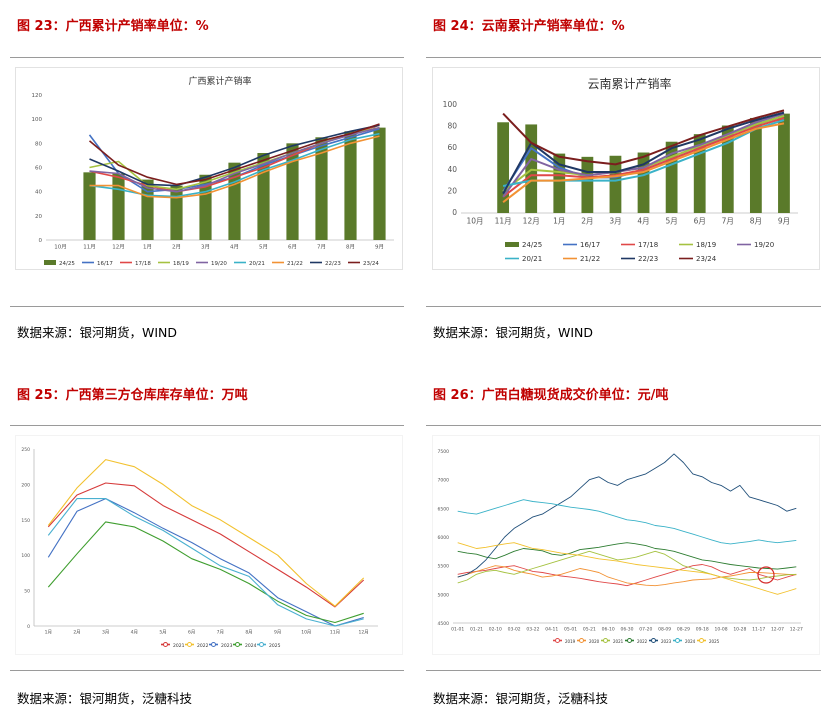 This screenshot has width=826, height=715. Describe the element at coordinates (450, 104) in the screenshot. I see `y-tick-label: 100` at that location.